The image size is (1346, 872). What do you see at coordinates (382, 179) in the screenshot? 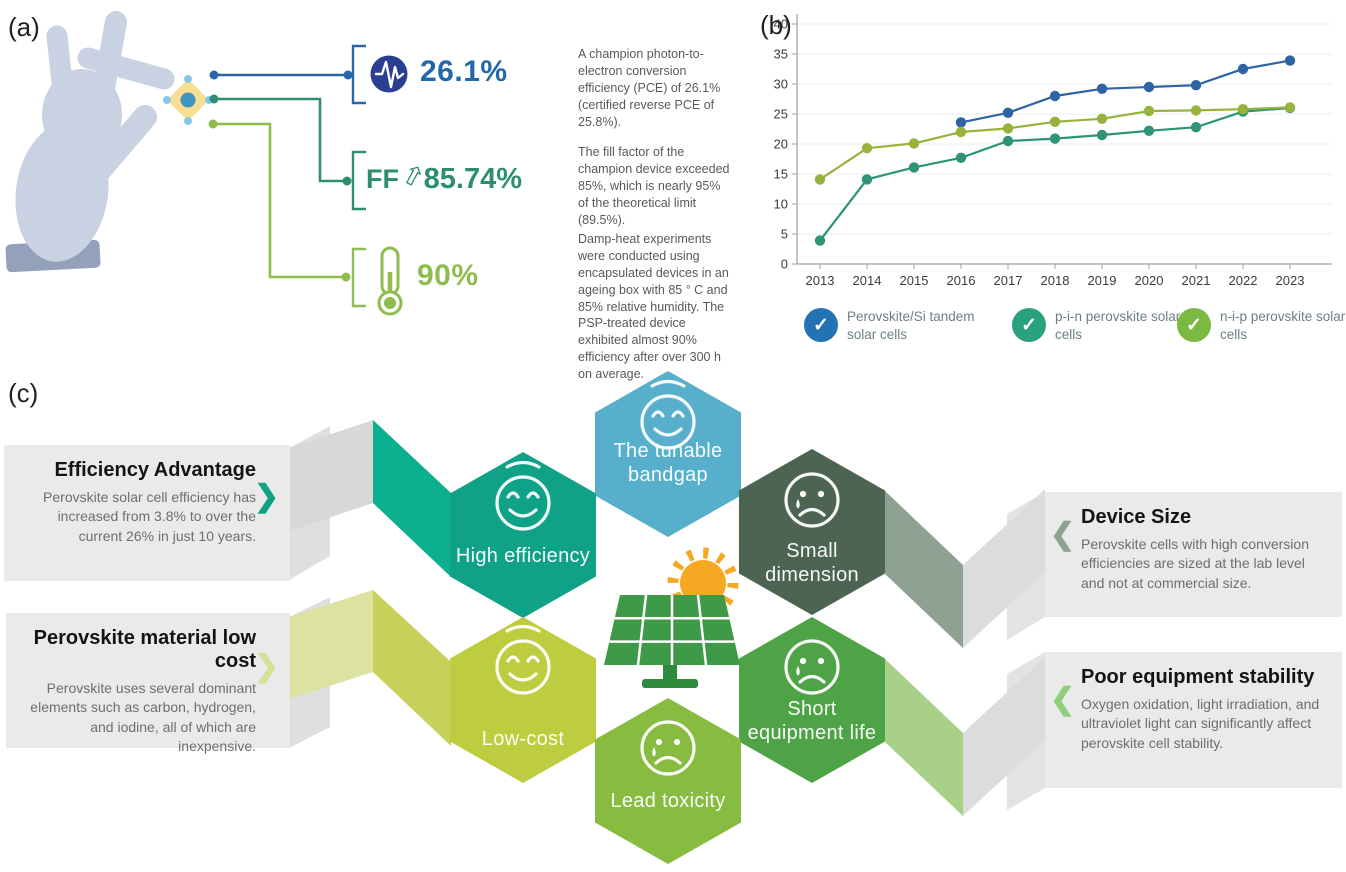
I see `ff-prefix: FF` at bounding box center [382, 179].